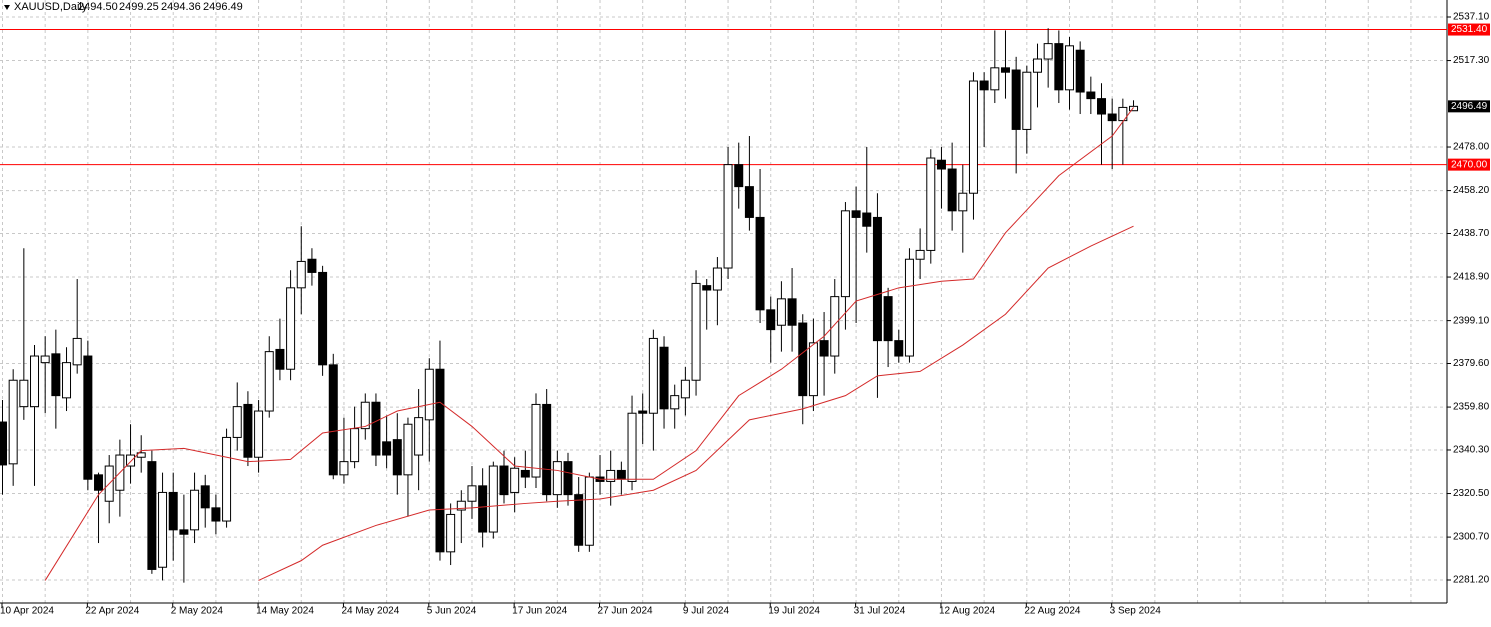 The image size is (1491, 627). I want to click on y-tick-label: 2359.80, so click(1471, 407).